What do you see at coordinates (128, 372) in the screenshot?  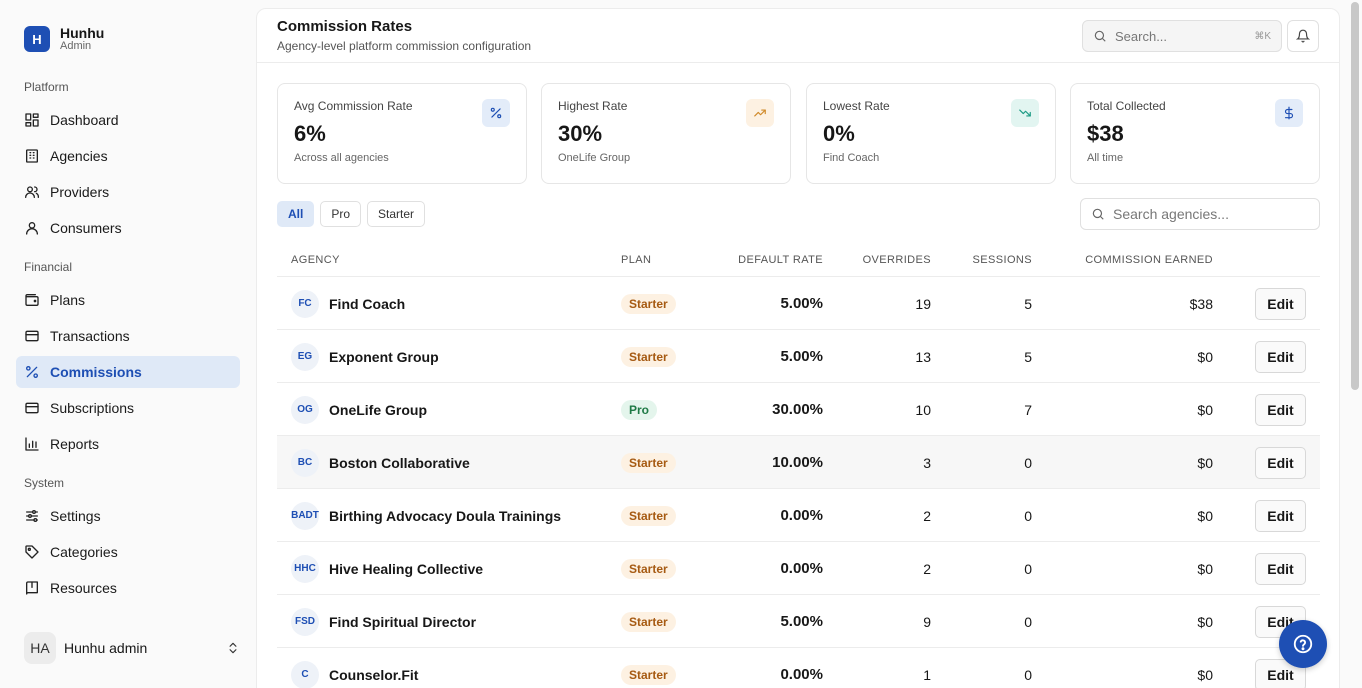 I see `sidebar-item-commissions: Commissions` at bounding box center [128, 372].